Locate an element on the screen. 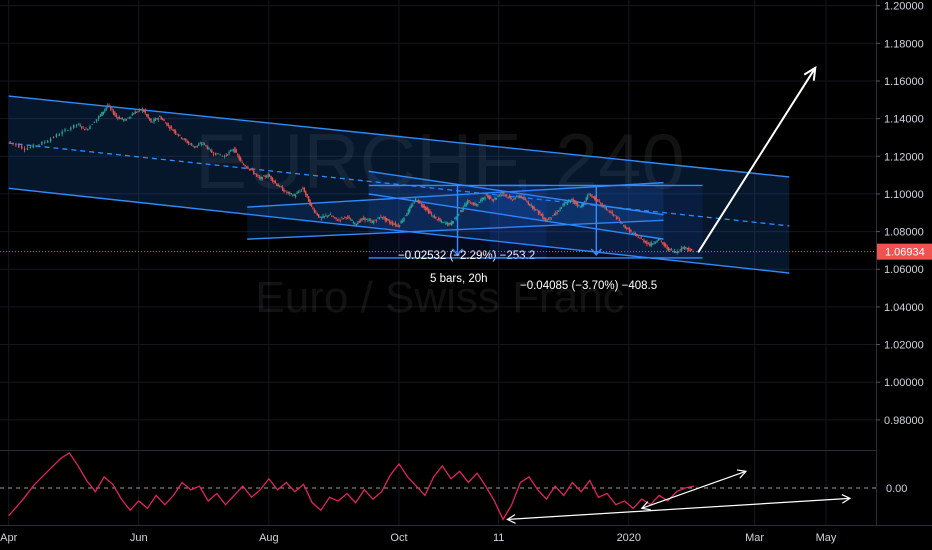 The height and width of the screenshot is (550, 932). time-axis: Apr Jun Aug Oct 11 2020 Mar May is located at coordinates (418, 538).